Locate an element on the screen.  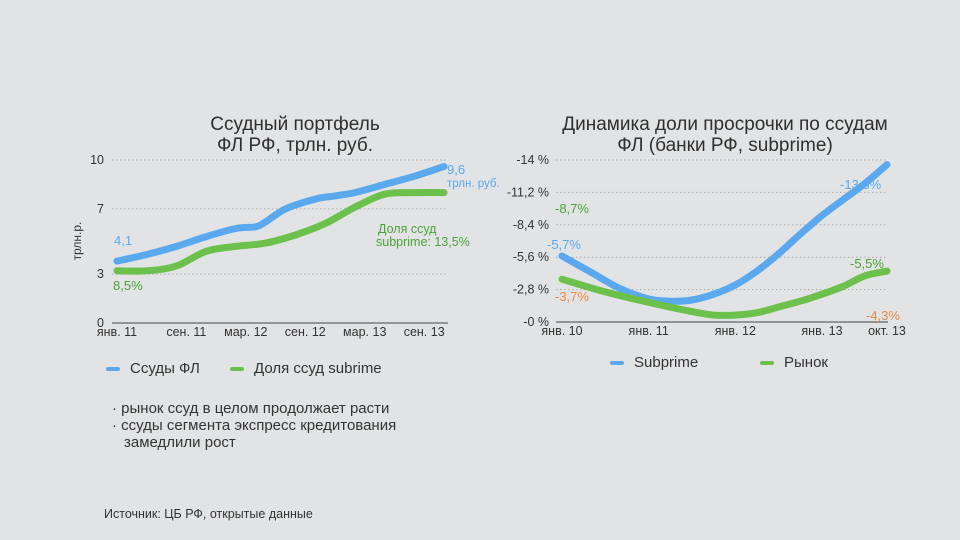
right-legend-item-subprime: Subprime is located at coordinates (654, 362).